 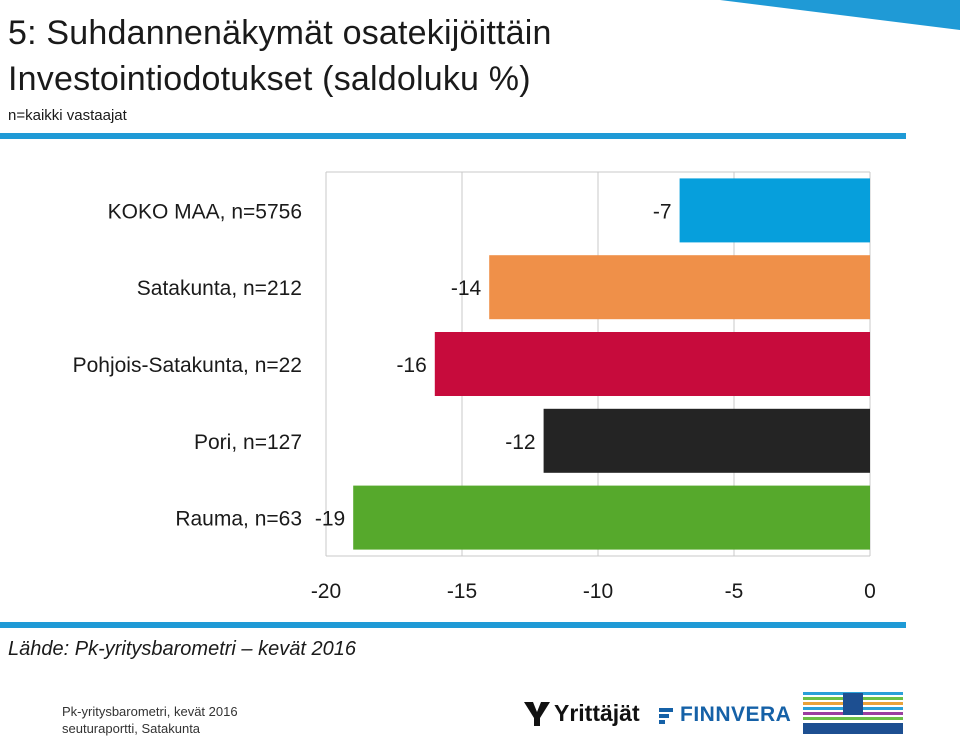 What do you see at coordinates (280, 33) in the screenshot?
I see `page-title: 5: Suhdannenäkymät osatekijöittäin` at bounding box center [280, 33].